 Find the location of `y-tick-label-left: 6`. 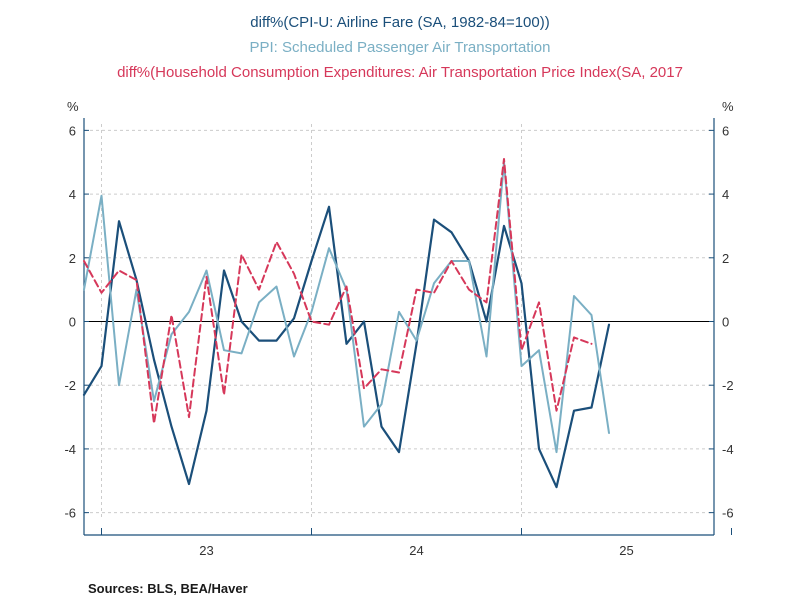

y-tick-label-left: 6 is located at coordinates (72, 130).